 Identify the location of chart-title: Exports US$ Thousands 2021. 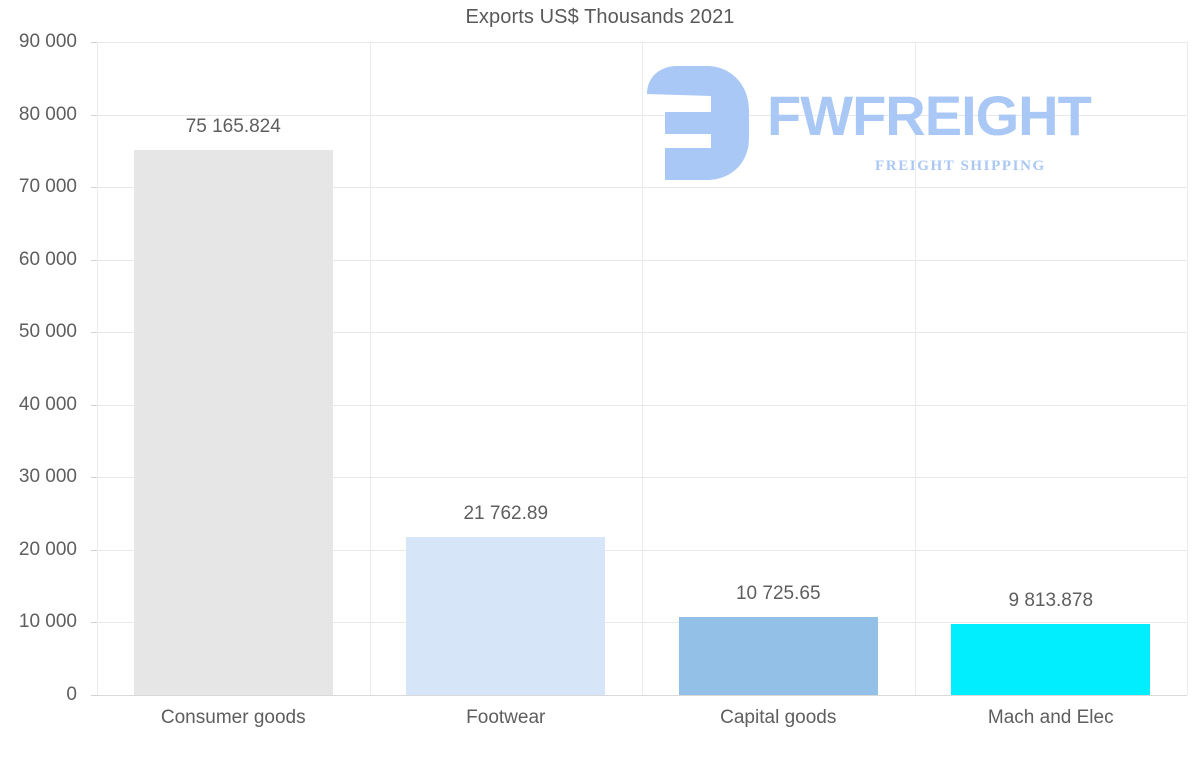
(600, 17).